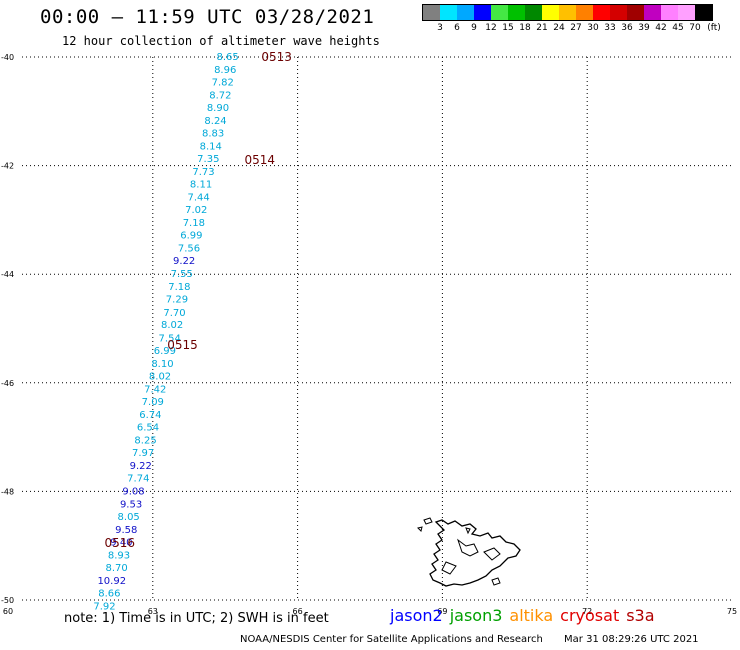 This screenshot has height=650, width=740. I want to click on swh-value: 7.02, so click(196, 210).